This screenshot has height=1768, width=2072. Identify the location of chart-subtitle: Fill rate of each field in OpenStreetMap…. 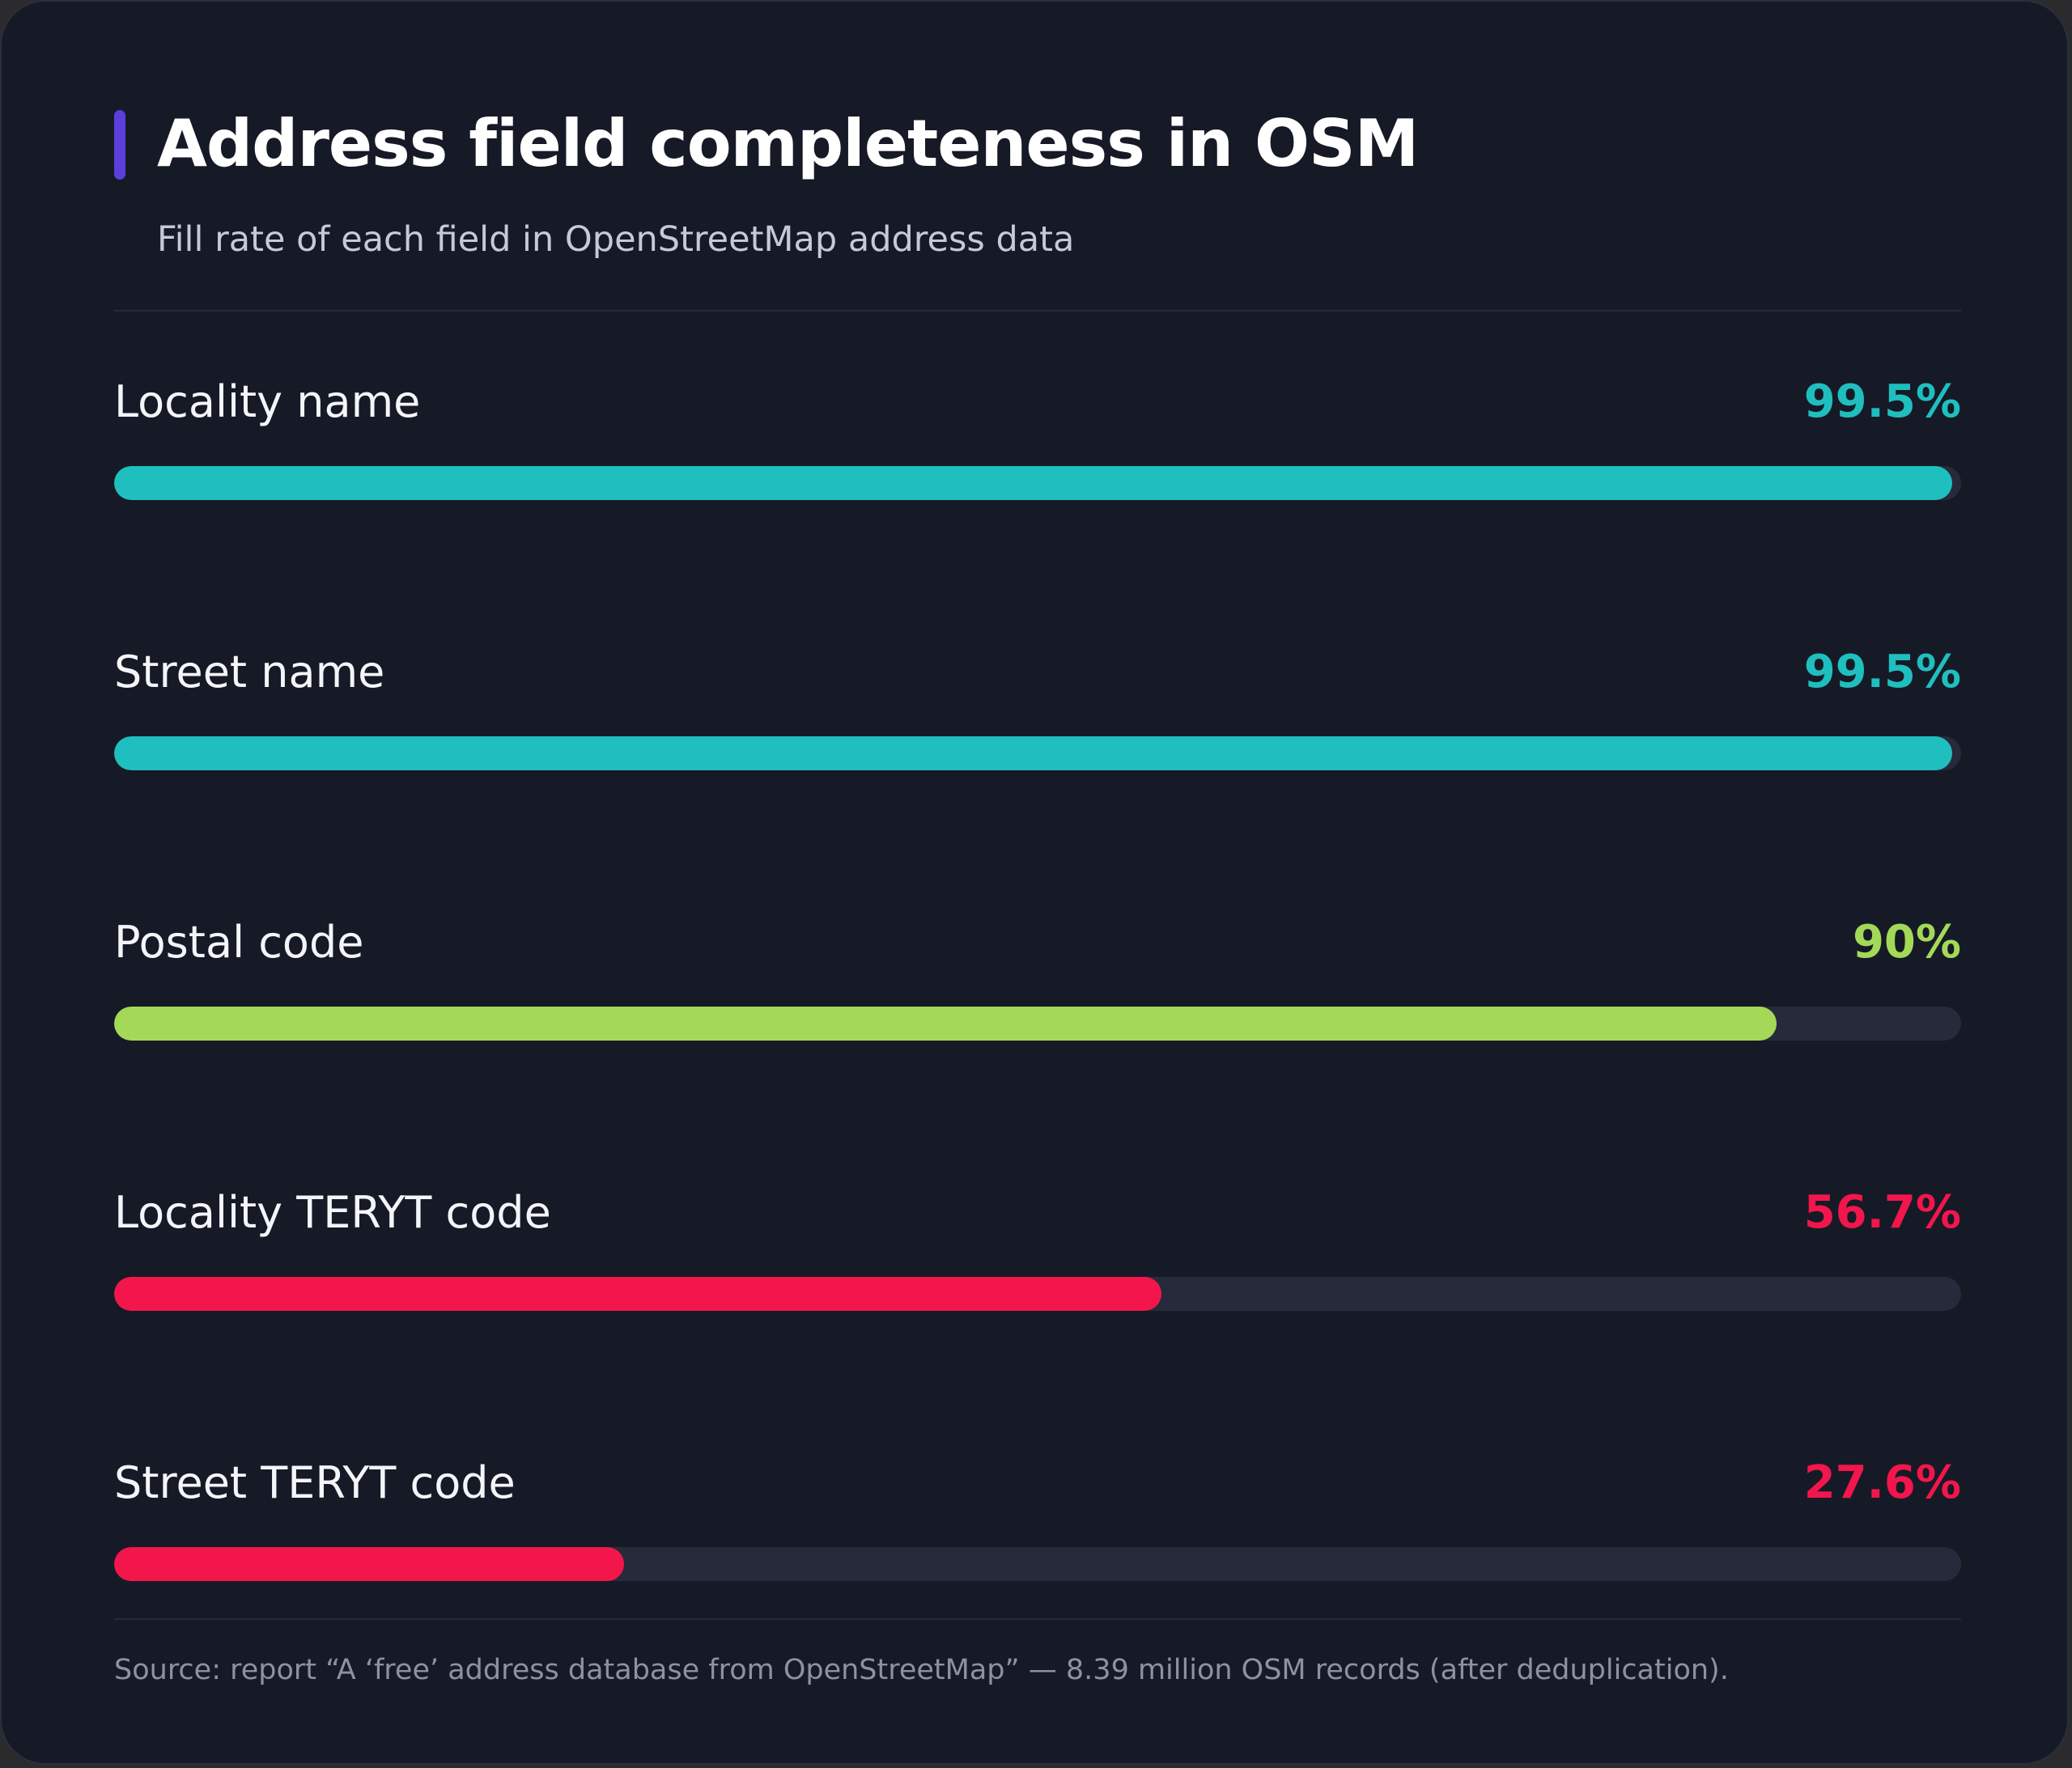
(616, 240).